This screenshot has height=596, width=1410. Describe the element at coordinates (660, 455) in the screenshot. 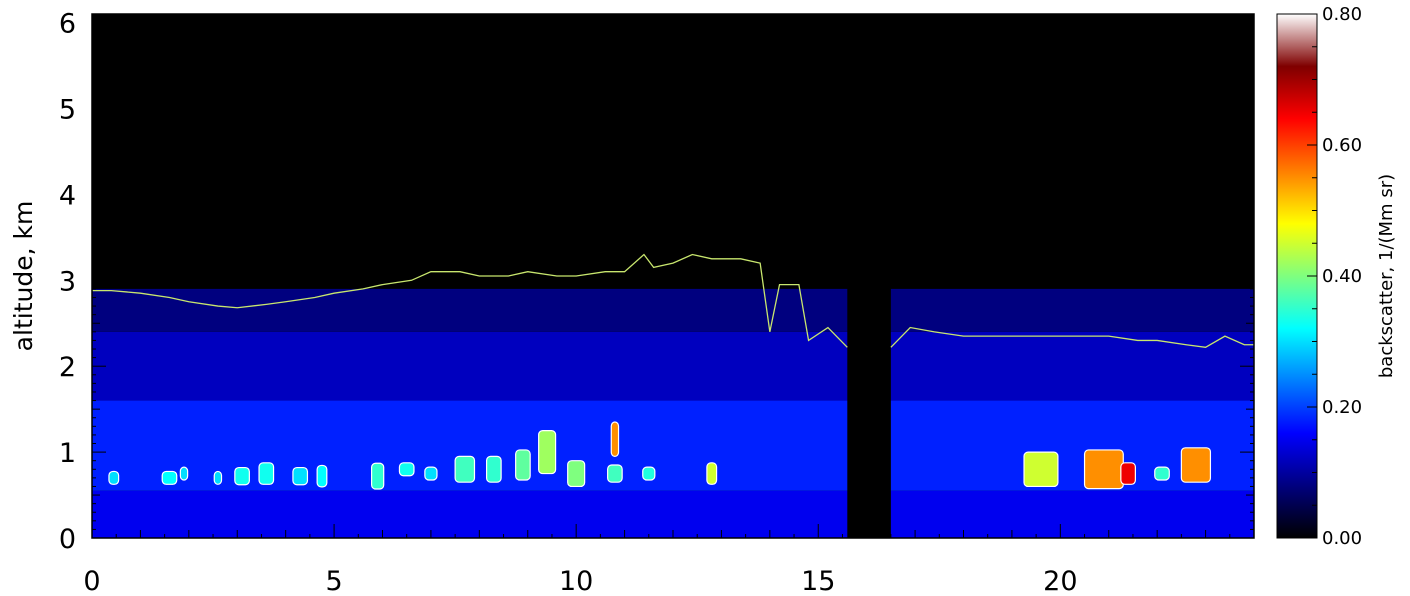

I see `cloud-cells` at that location.